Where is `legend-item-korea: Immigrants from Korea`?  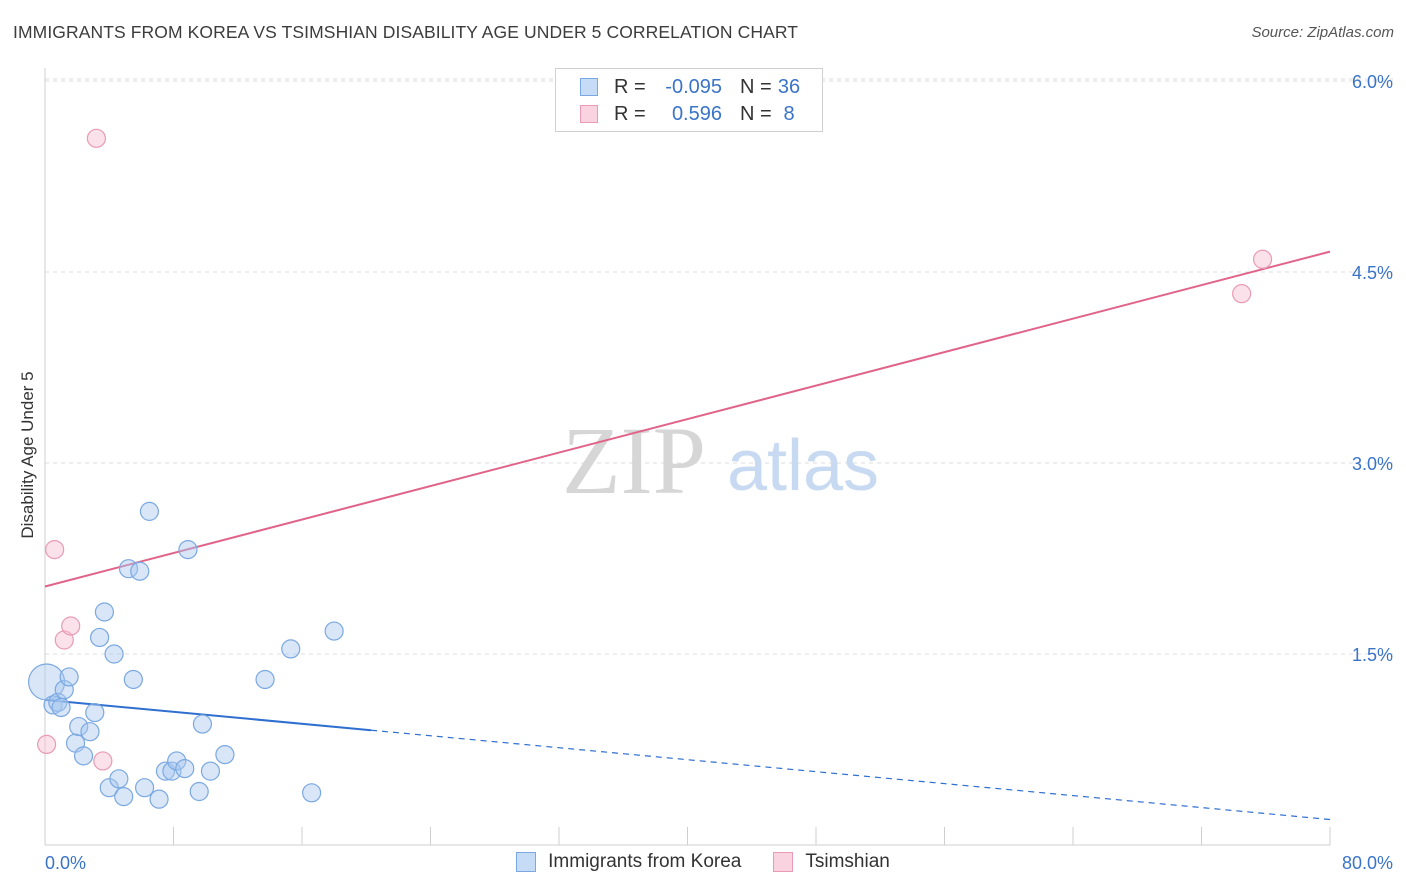
legend-item-korea: Immigrants from Korea is located at coordinates (628, 862).